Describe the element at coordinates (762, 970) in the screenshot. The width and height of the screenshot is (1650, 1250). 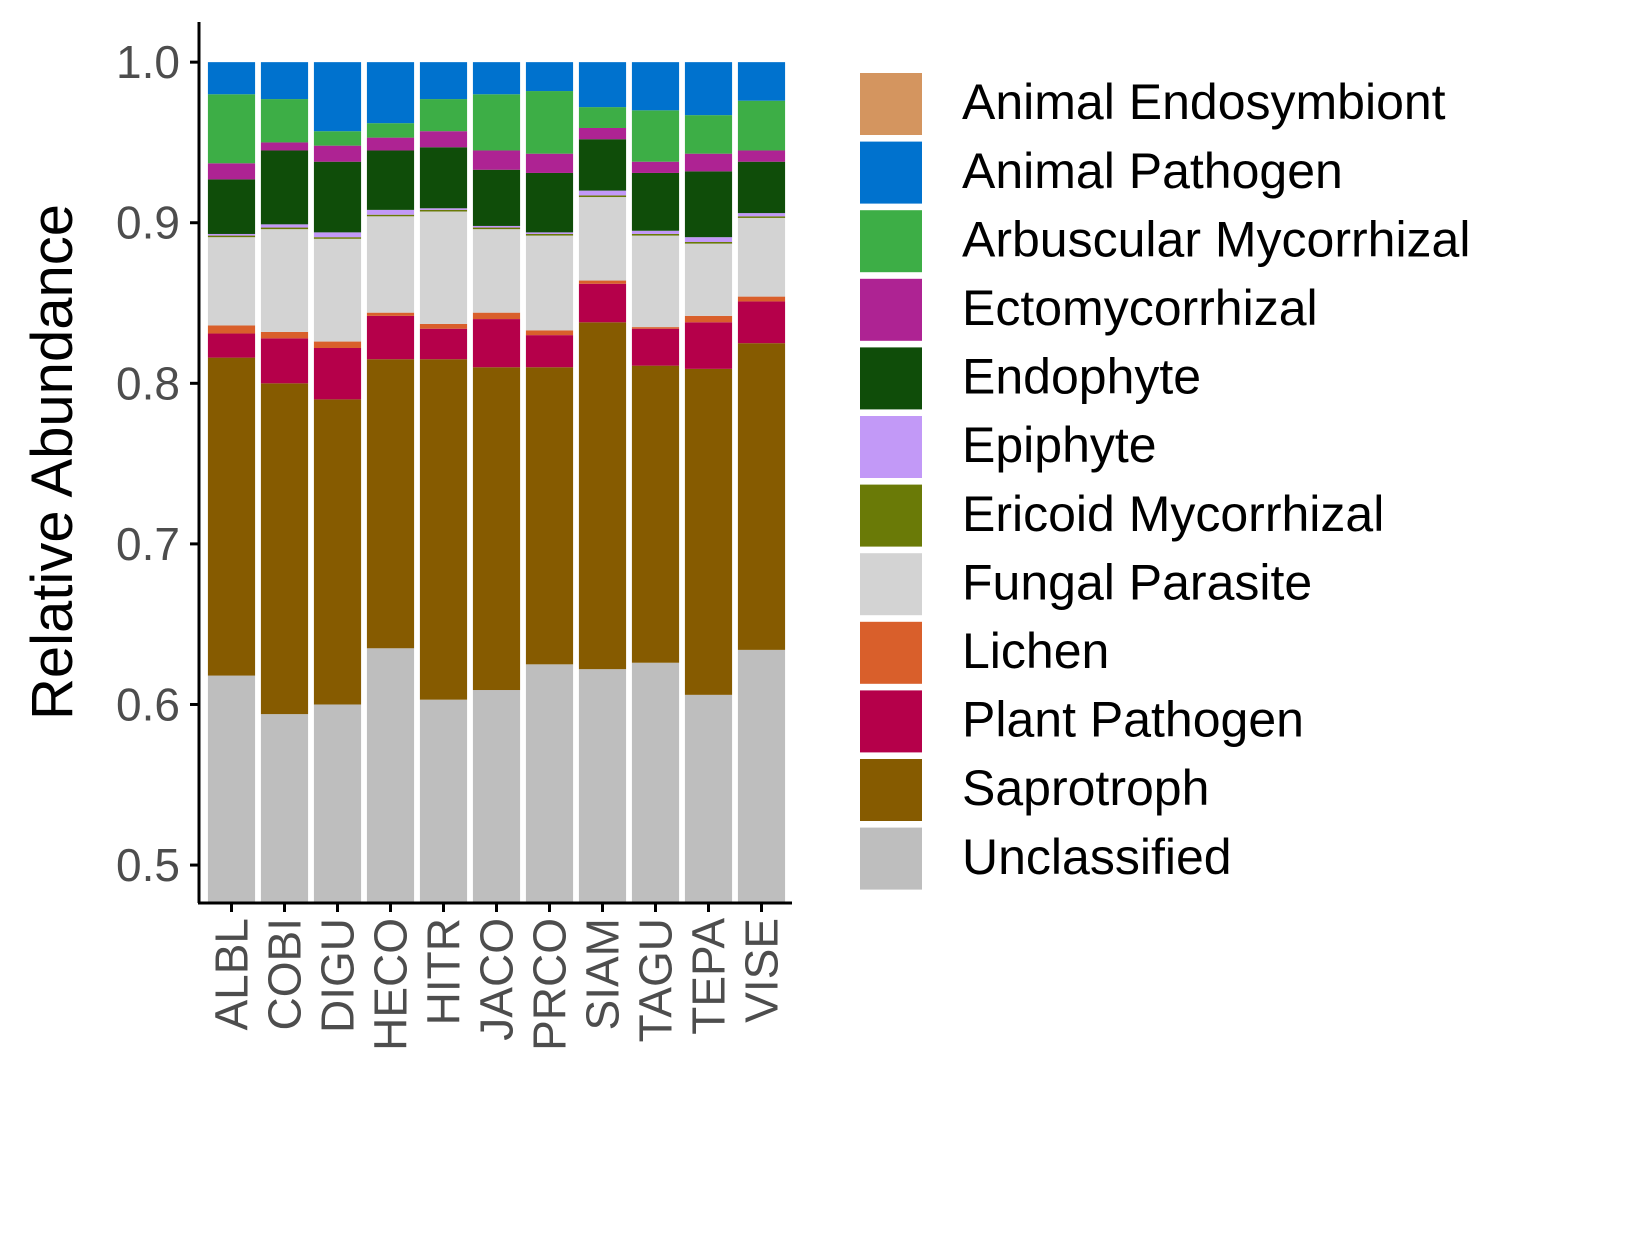
I see `x-tick-label: VISE` at that location.